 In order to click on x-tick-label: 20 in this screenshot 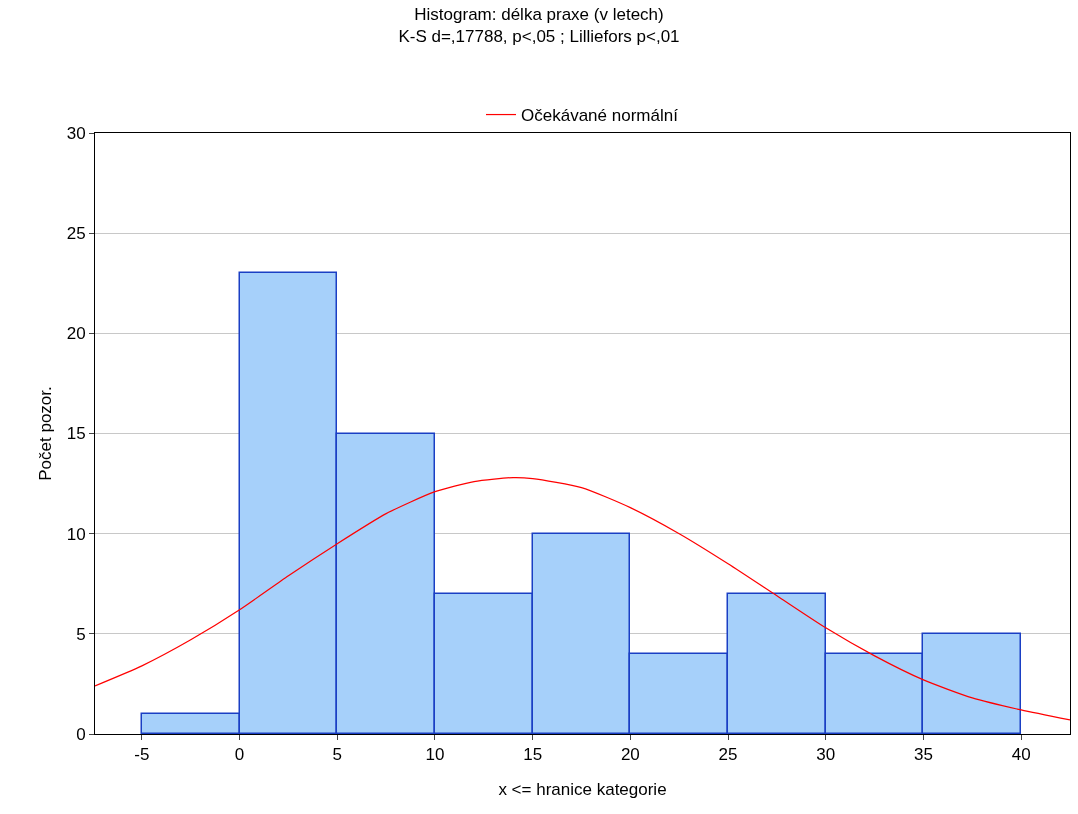, I will do `click(630, 755)`.